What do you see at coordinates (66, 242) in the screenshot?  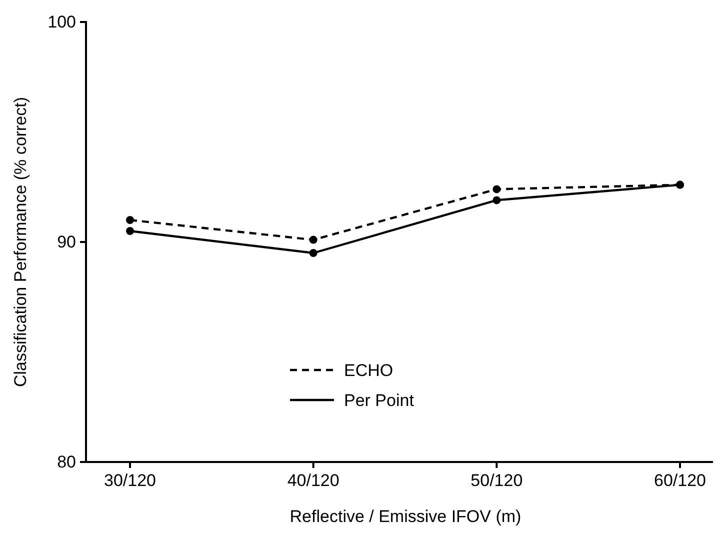 I see `y-tick-label: 90` at bounding box center [66, 242].